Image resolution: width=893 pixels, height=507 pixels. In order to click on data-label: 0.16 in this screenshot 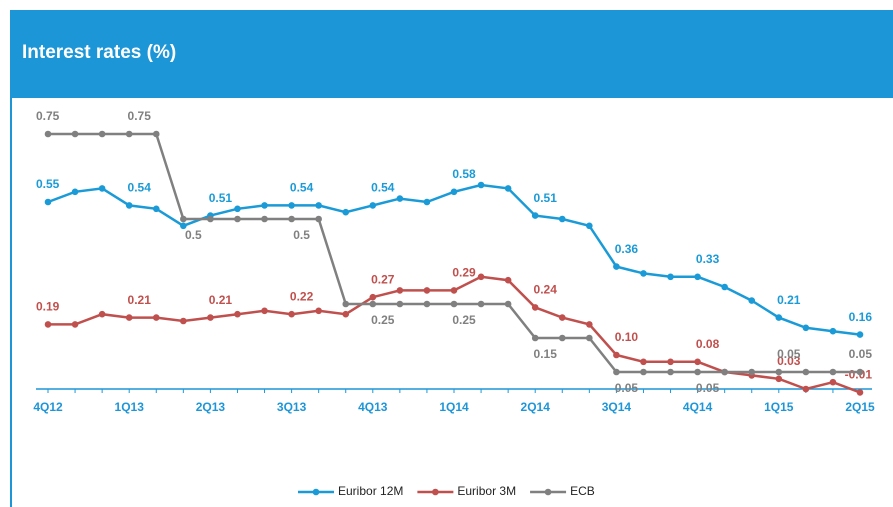, I will do `click(861, 317)`.